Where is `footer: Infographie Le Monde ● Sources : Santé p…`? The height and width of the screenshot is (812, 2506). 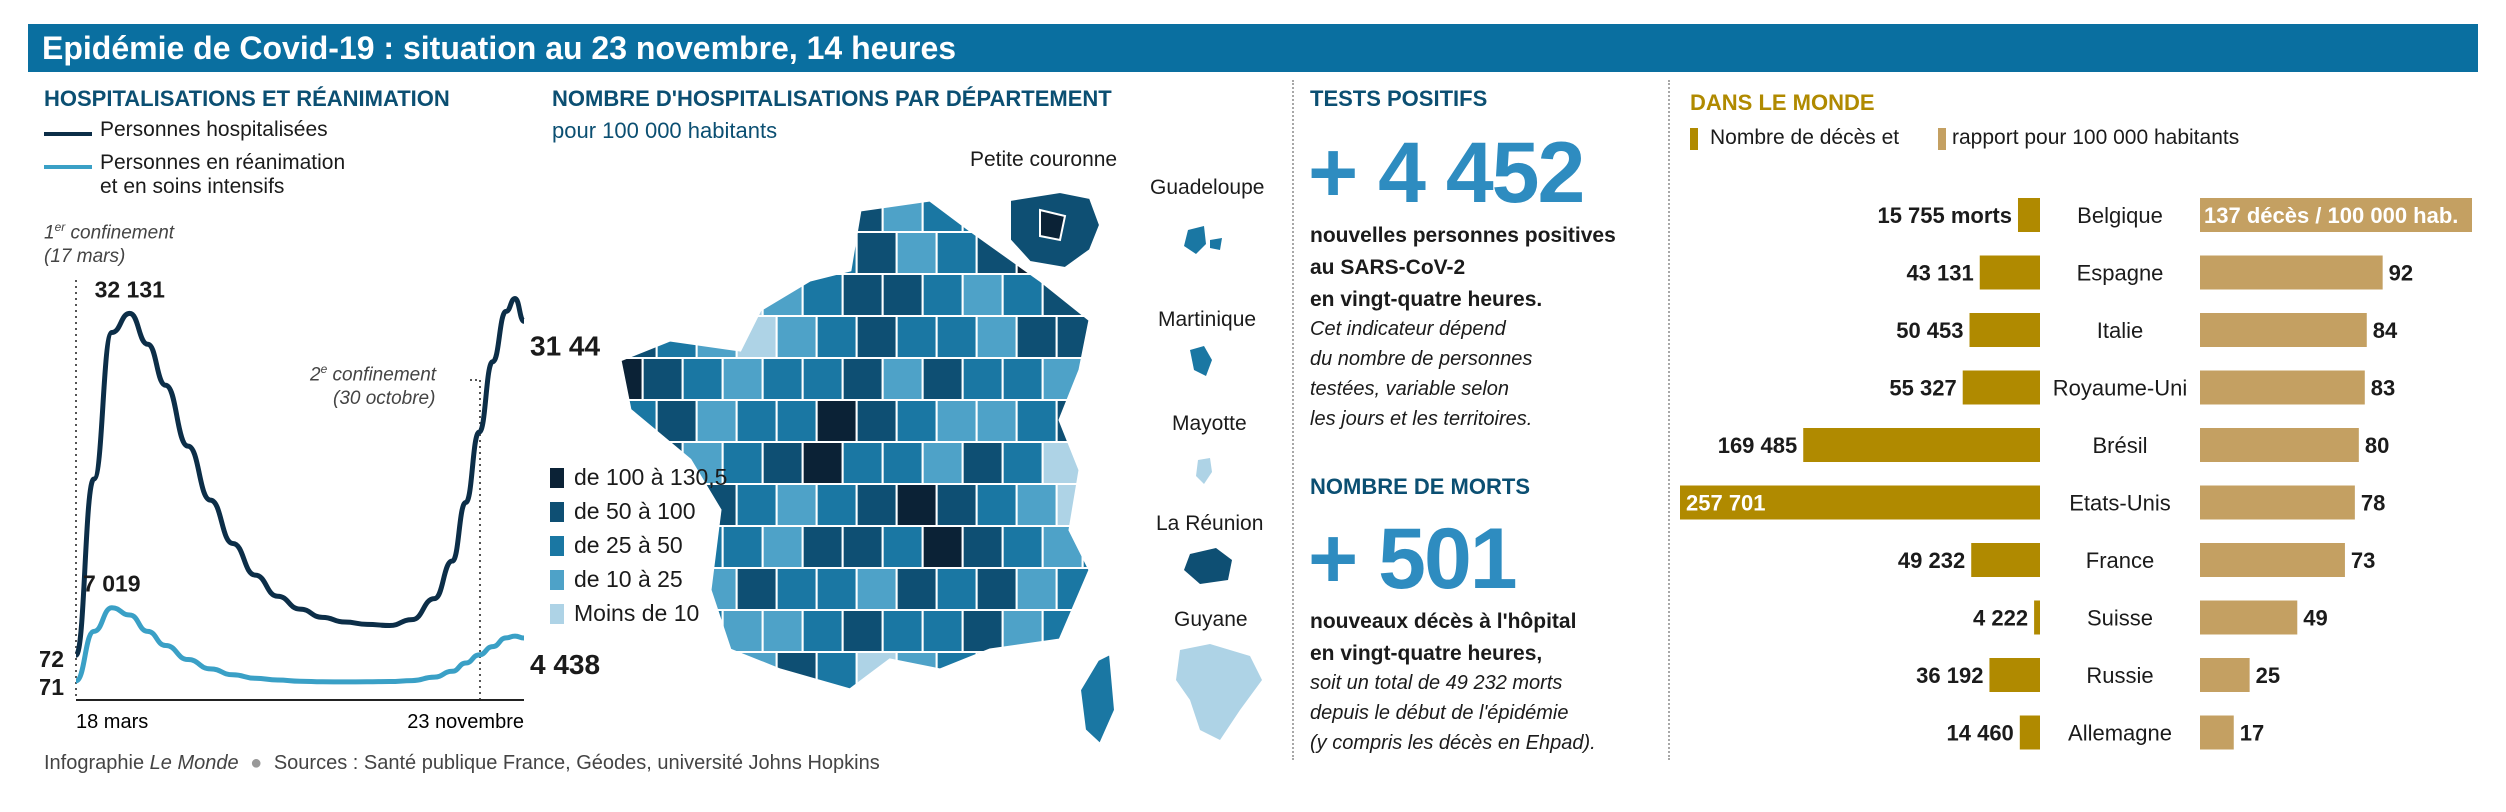
footer: Infographie Le Monde ● Sources : Santé p… is located at coordinates (462, 763).